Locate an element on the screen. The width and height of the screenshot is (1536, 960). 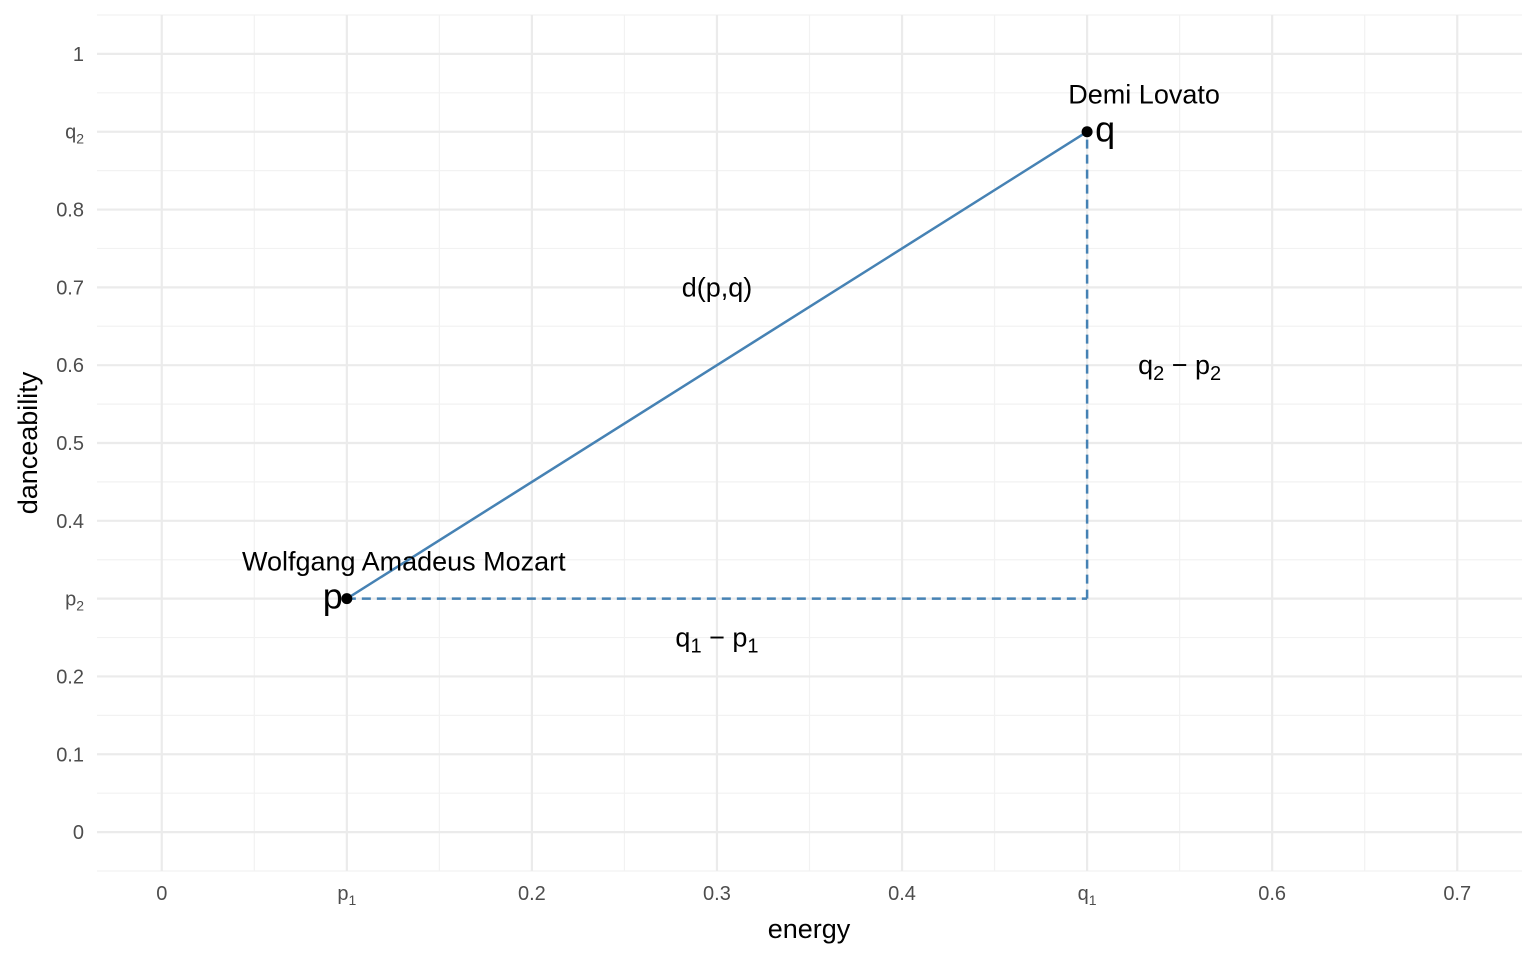
point-name-label: Wolfgang Amadeus Mozart is located at coordinates (404, 562).